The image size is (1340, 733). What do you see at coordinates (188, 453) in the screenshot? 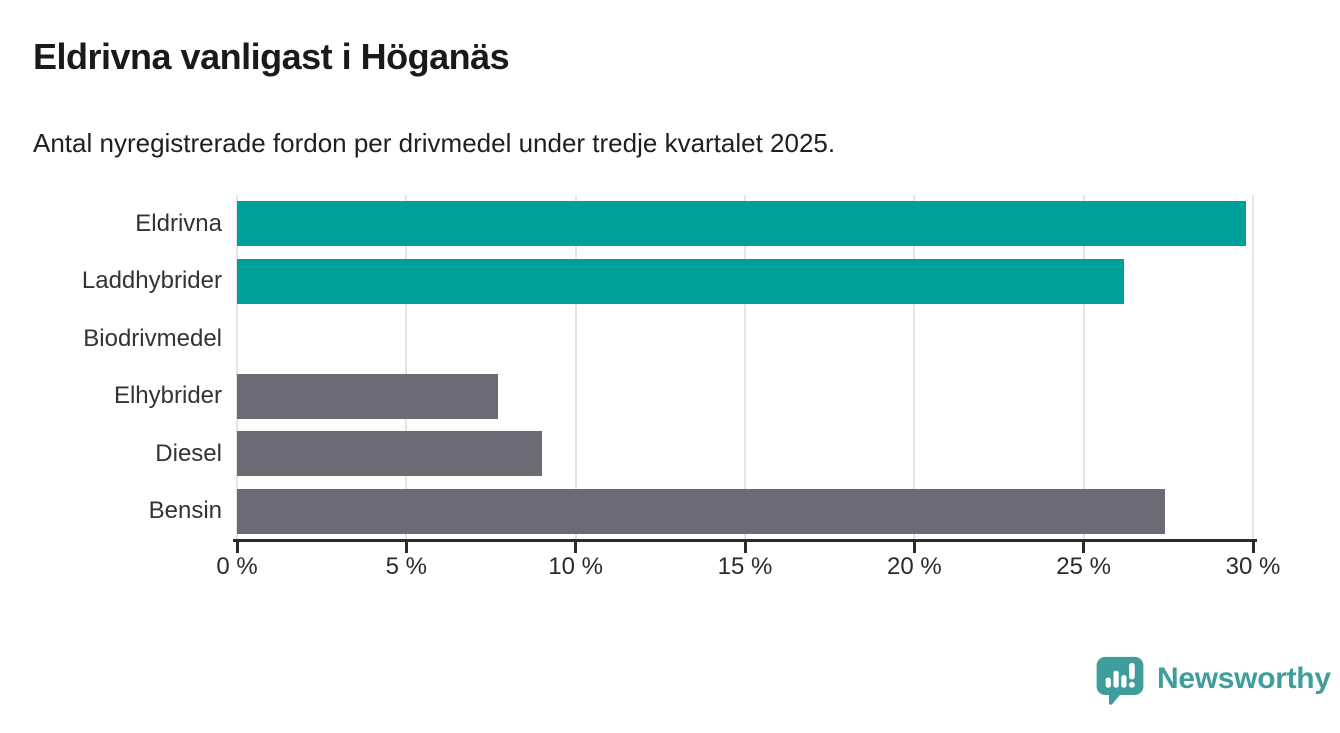
I see `category-label: Diesel` at bounding box center [188, 453].